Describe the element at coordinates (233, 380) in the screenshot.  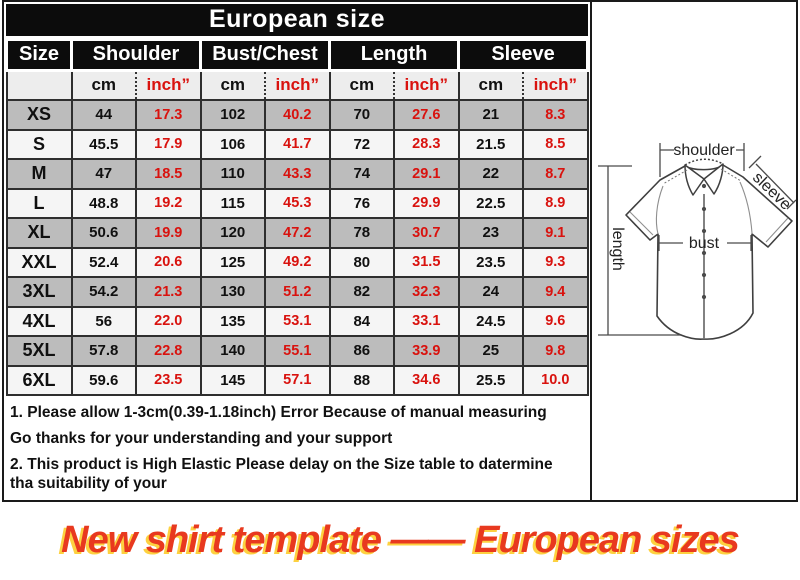
I see `value-cell: 145` at that location.